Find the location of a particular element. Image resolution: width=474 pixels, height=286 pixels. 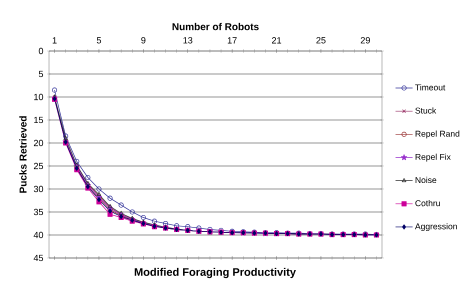

legend-label: Cothru is located at coordinates (427, 203).